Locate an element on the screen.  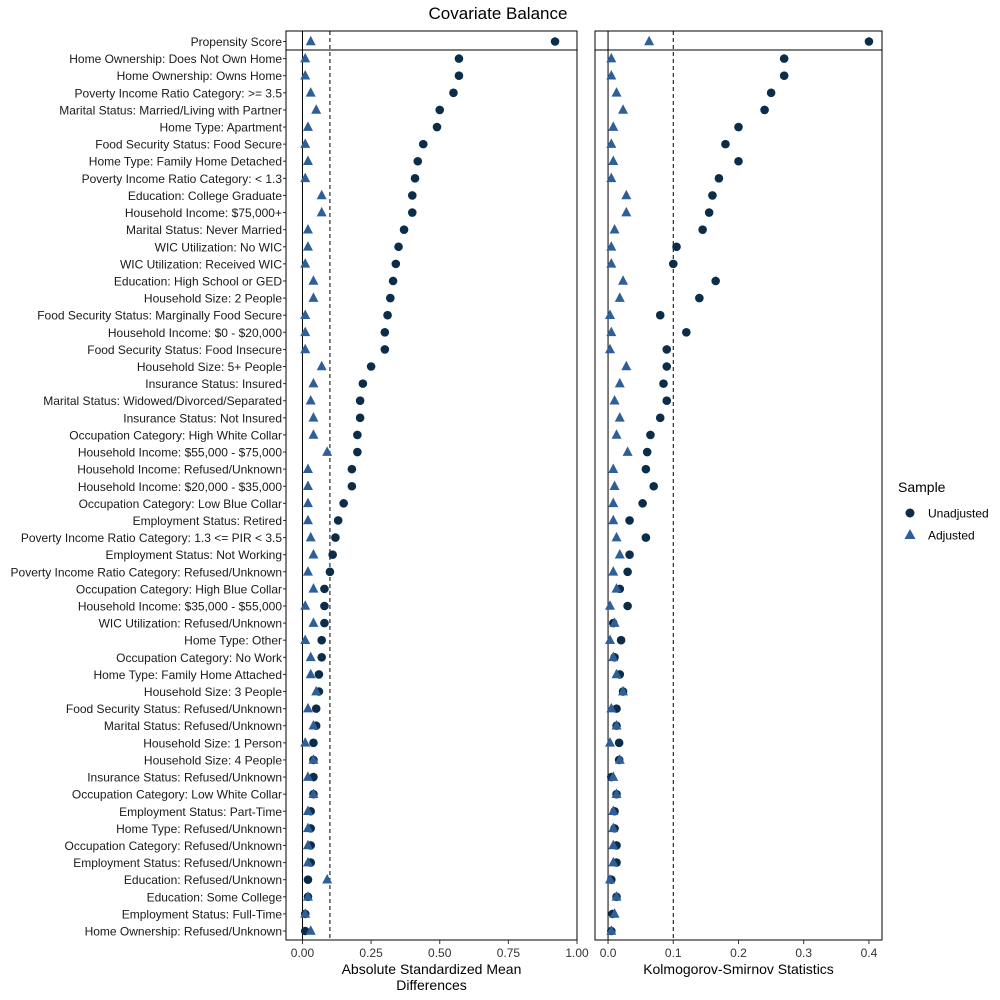
x-tick-label: 0.2 is located at coordinates (738, 953).